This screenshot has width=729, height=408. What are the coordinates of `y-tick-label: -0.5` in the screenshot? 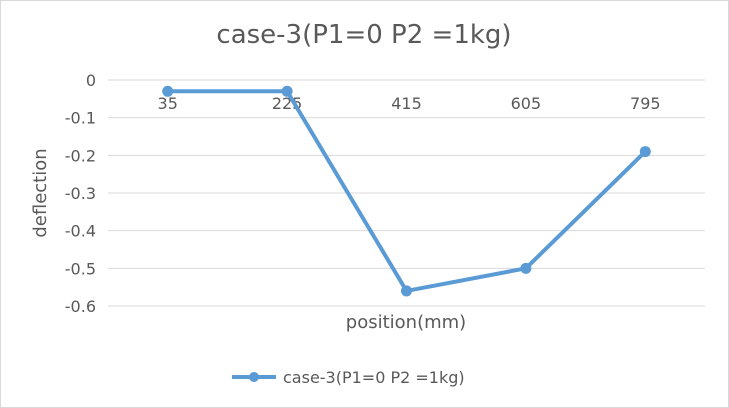 It's located at (80, 268).